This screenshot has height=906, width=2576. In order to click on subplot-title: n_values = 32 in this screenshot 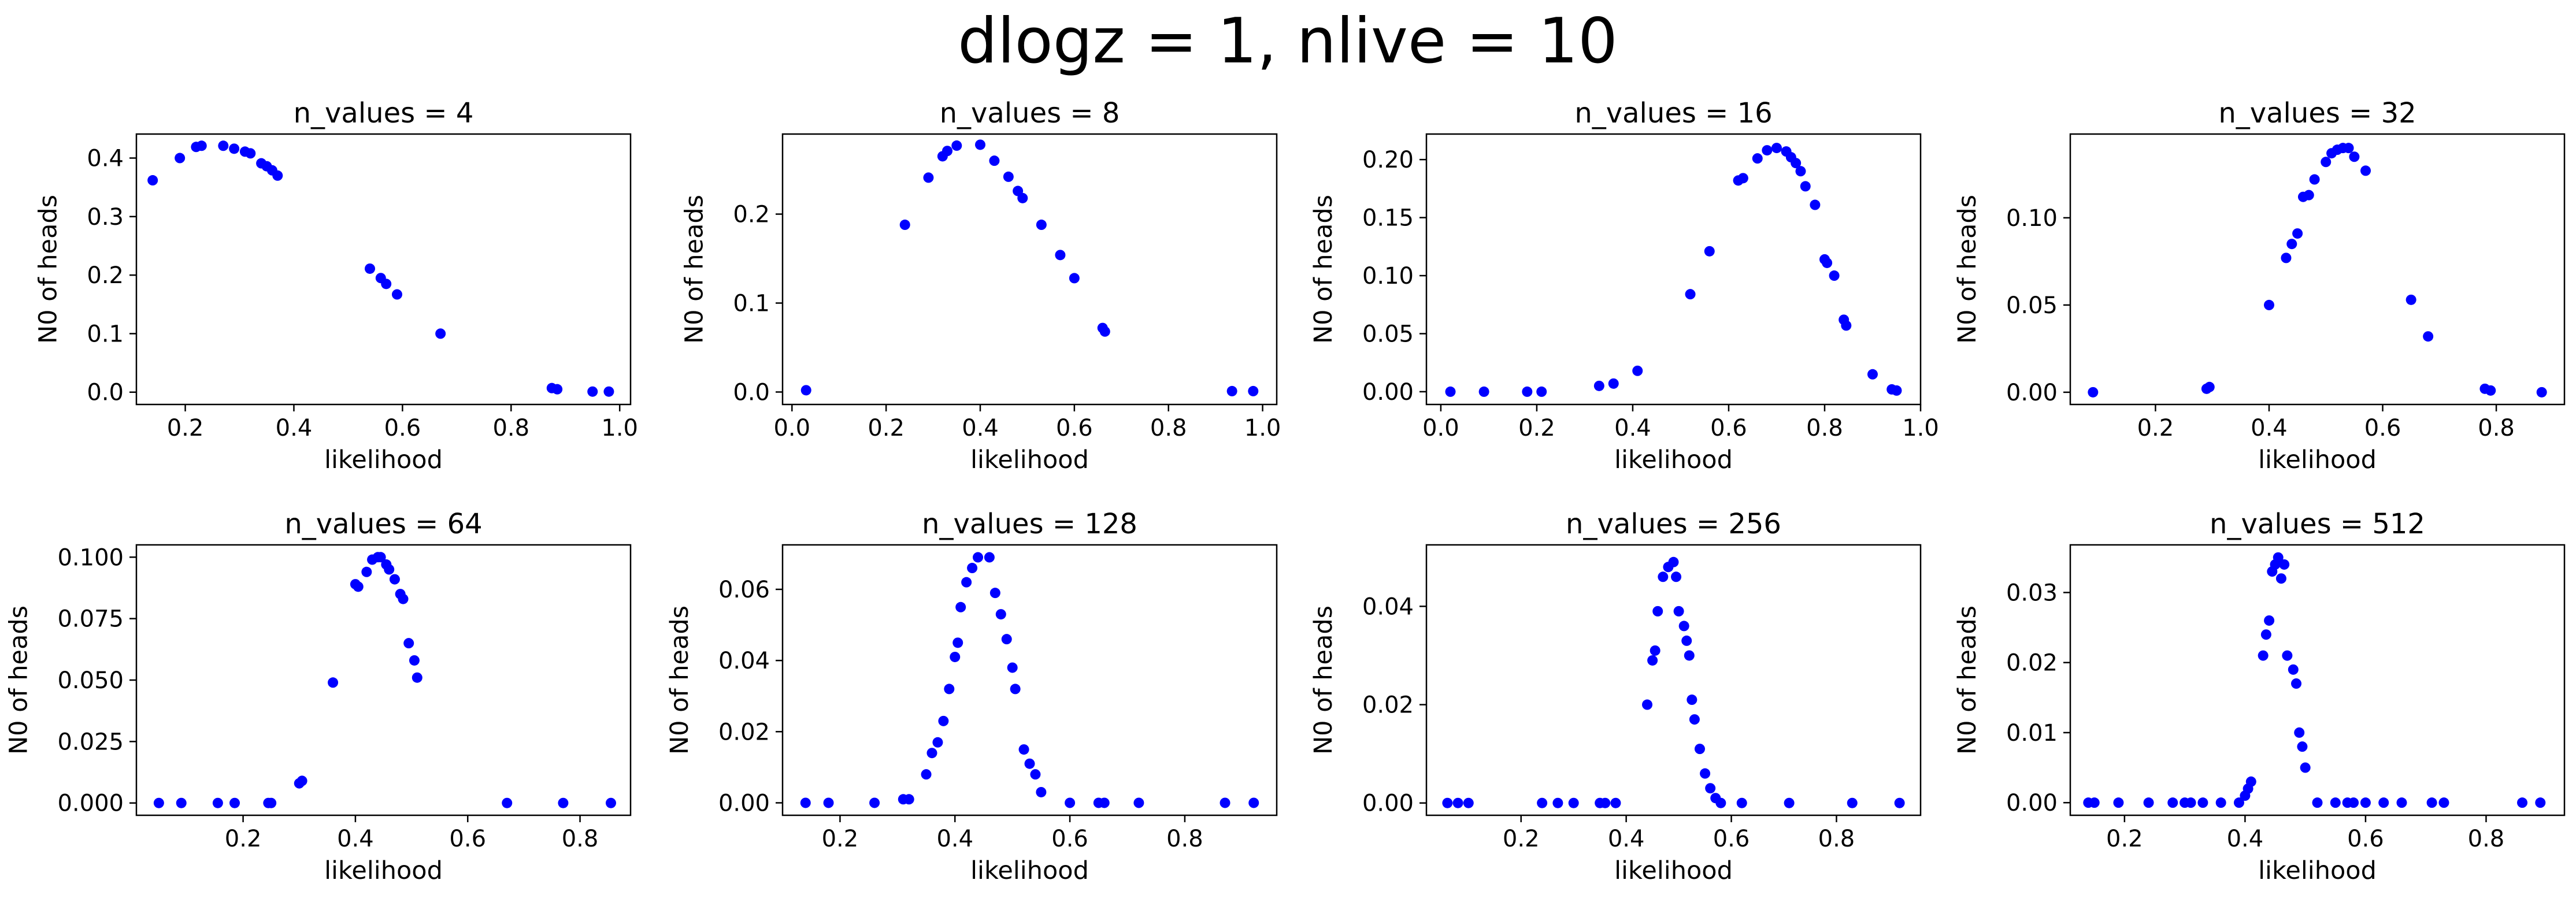, I will do `click(2317, 113)`.